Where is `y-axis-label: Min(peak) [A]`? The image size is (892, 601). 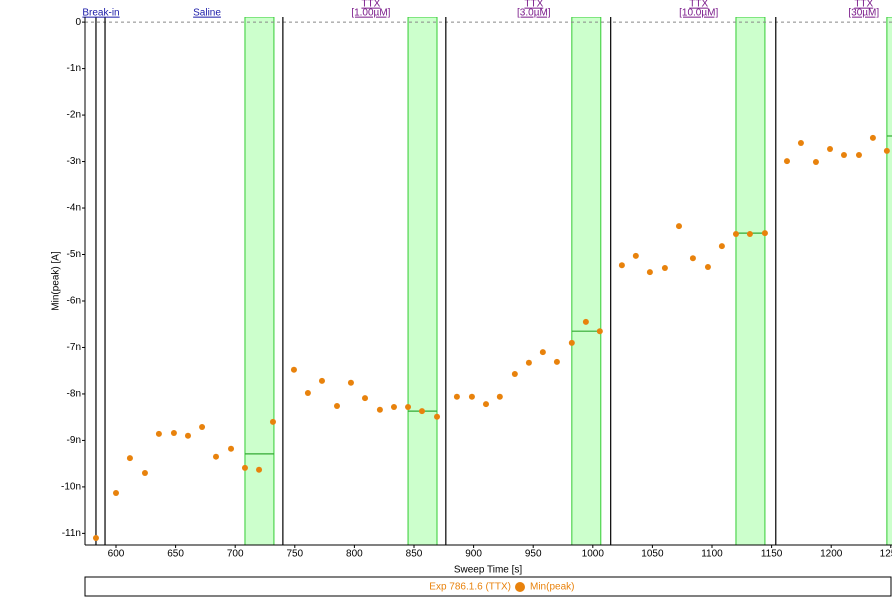
y-axis-label: Min(peak) [A] is located at coordinates (56, 281).